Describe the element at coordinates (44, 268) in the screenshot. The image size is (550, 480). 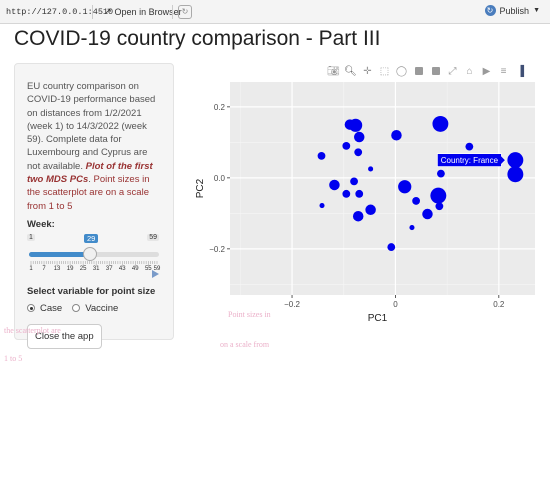
I see `slider-tick-label: 7` at that location.